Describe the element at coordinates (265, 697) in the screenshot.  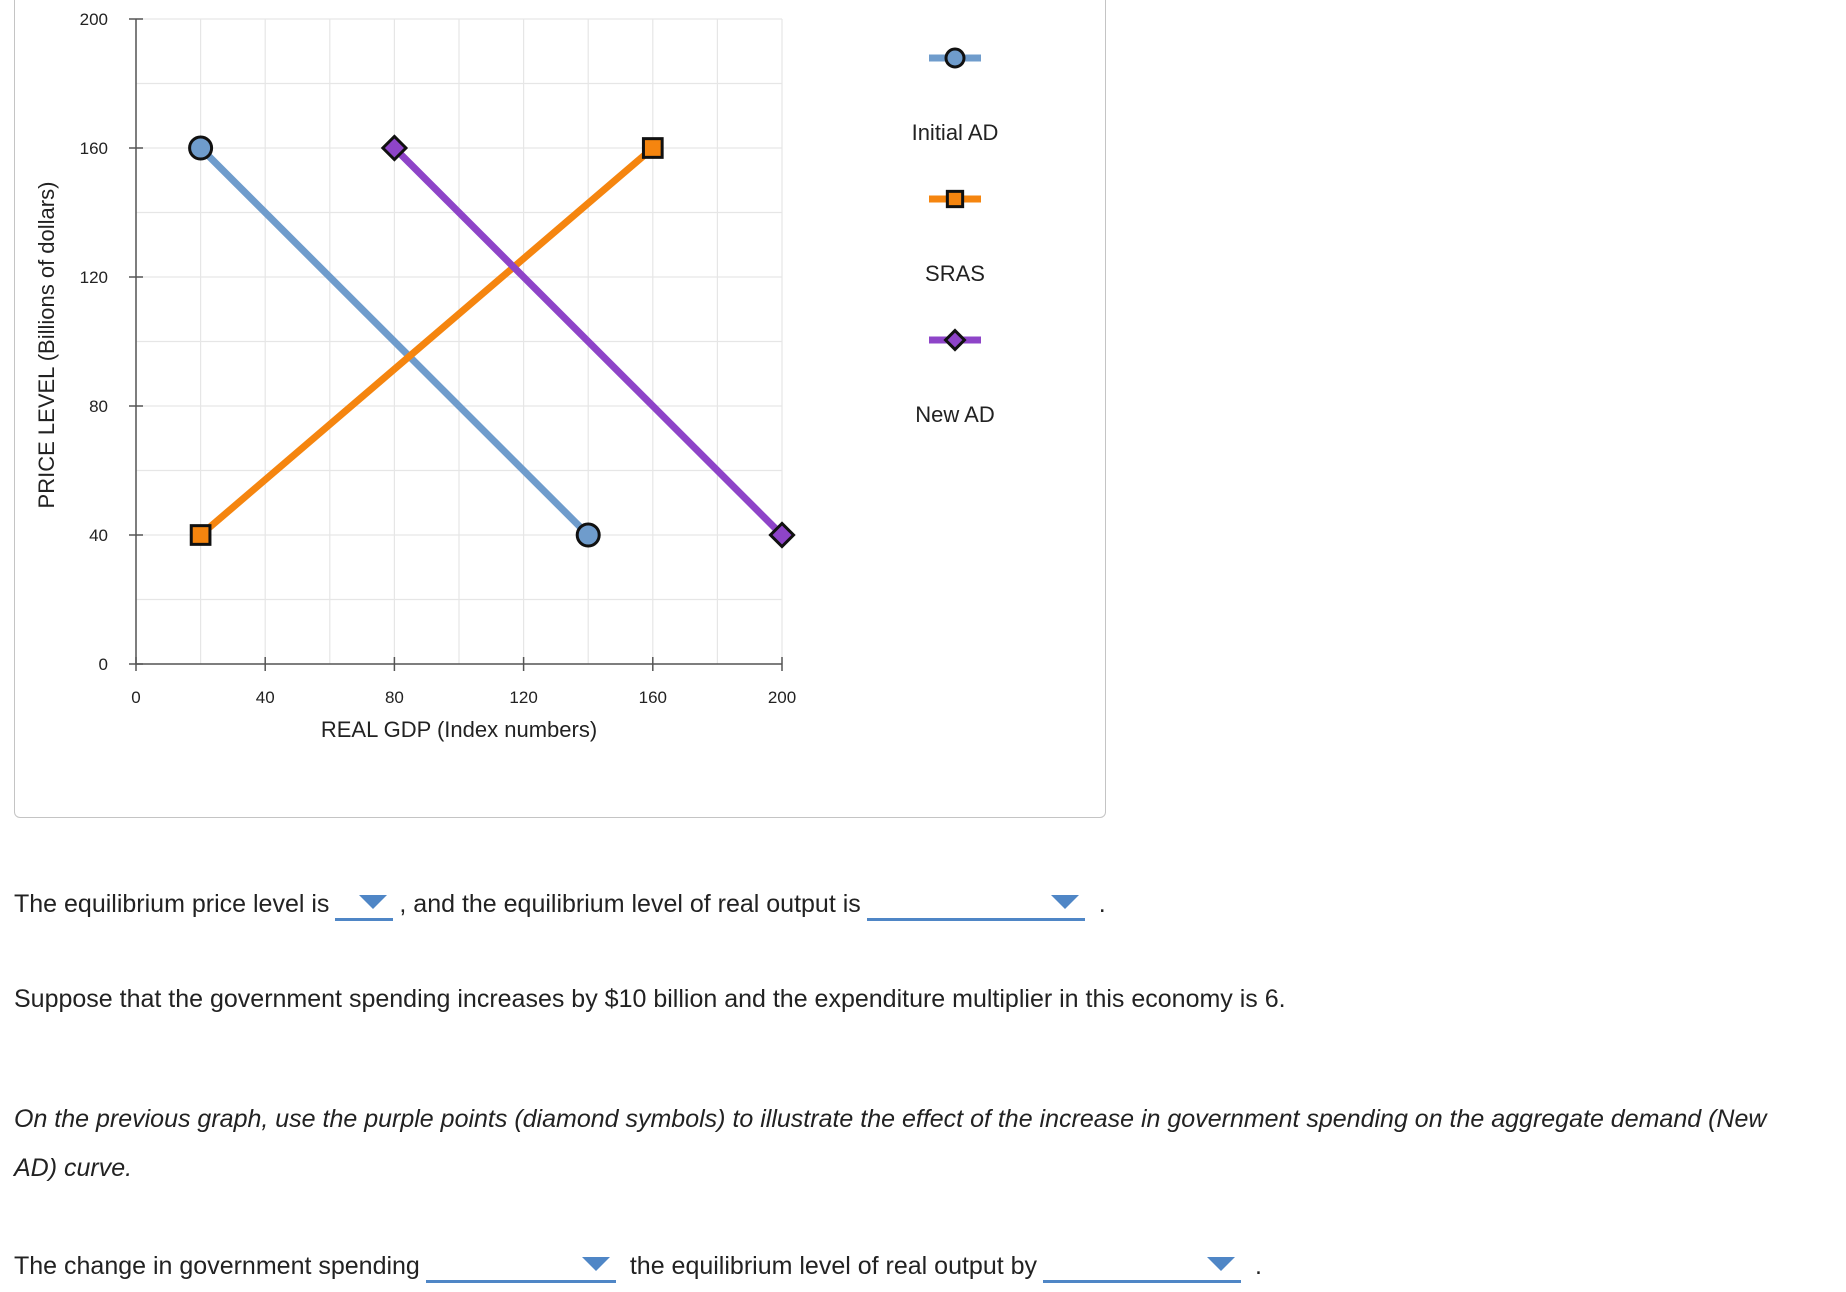
I see `x-tick-label: 40` at that location.